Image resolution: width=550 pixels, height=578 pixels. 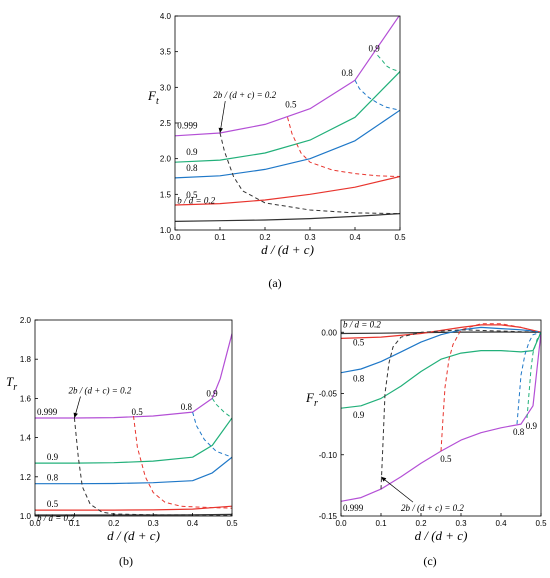 What do you see at coordinates (328, 516) in the screenshot?
I see `y-tick-label: -0.15` at bounding box center [328, 516].